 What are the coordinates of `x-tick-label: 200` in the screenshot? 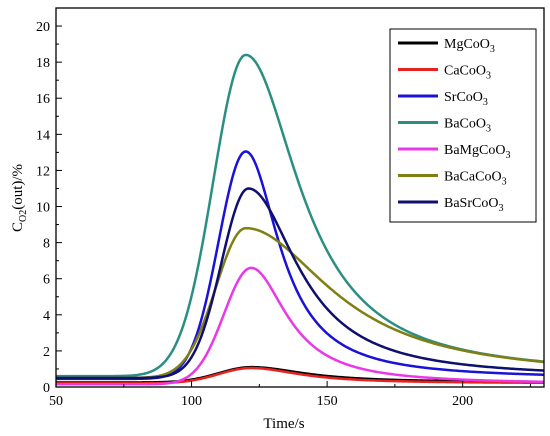 It's located at (462, 401).